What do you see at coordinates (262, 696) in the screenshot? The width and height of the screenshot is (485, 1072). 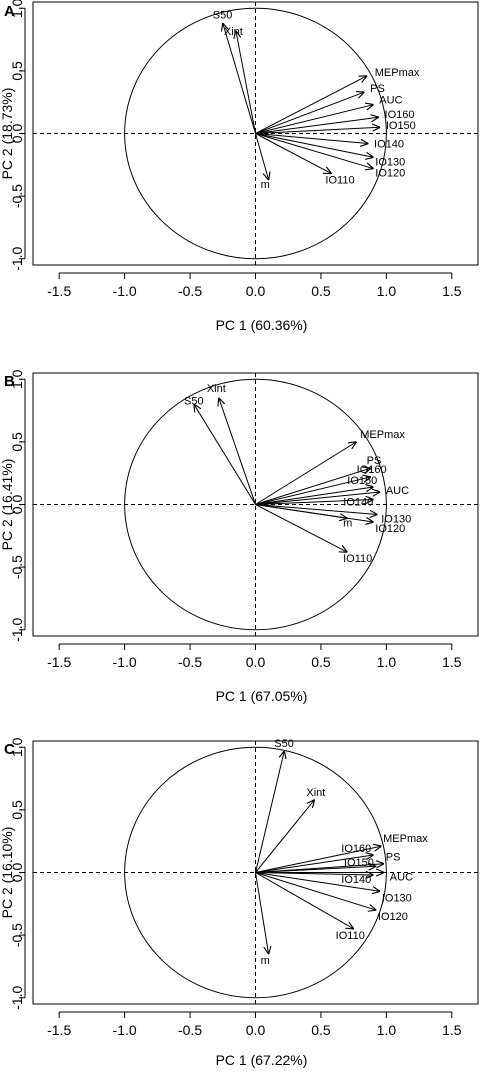 I see `x-axis-title: PC 1 (67.05%)` at bounding box center [262, 696].